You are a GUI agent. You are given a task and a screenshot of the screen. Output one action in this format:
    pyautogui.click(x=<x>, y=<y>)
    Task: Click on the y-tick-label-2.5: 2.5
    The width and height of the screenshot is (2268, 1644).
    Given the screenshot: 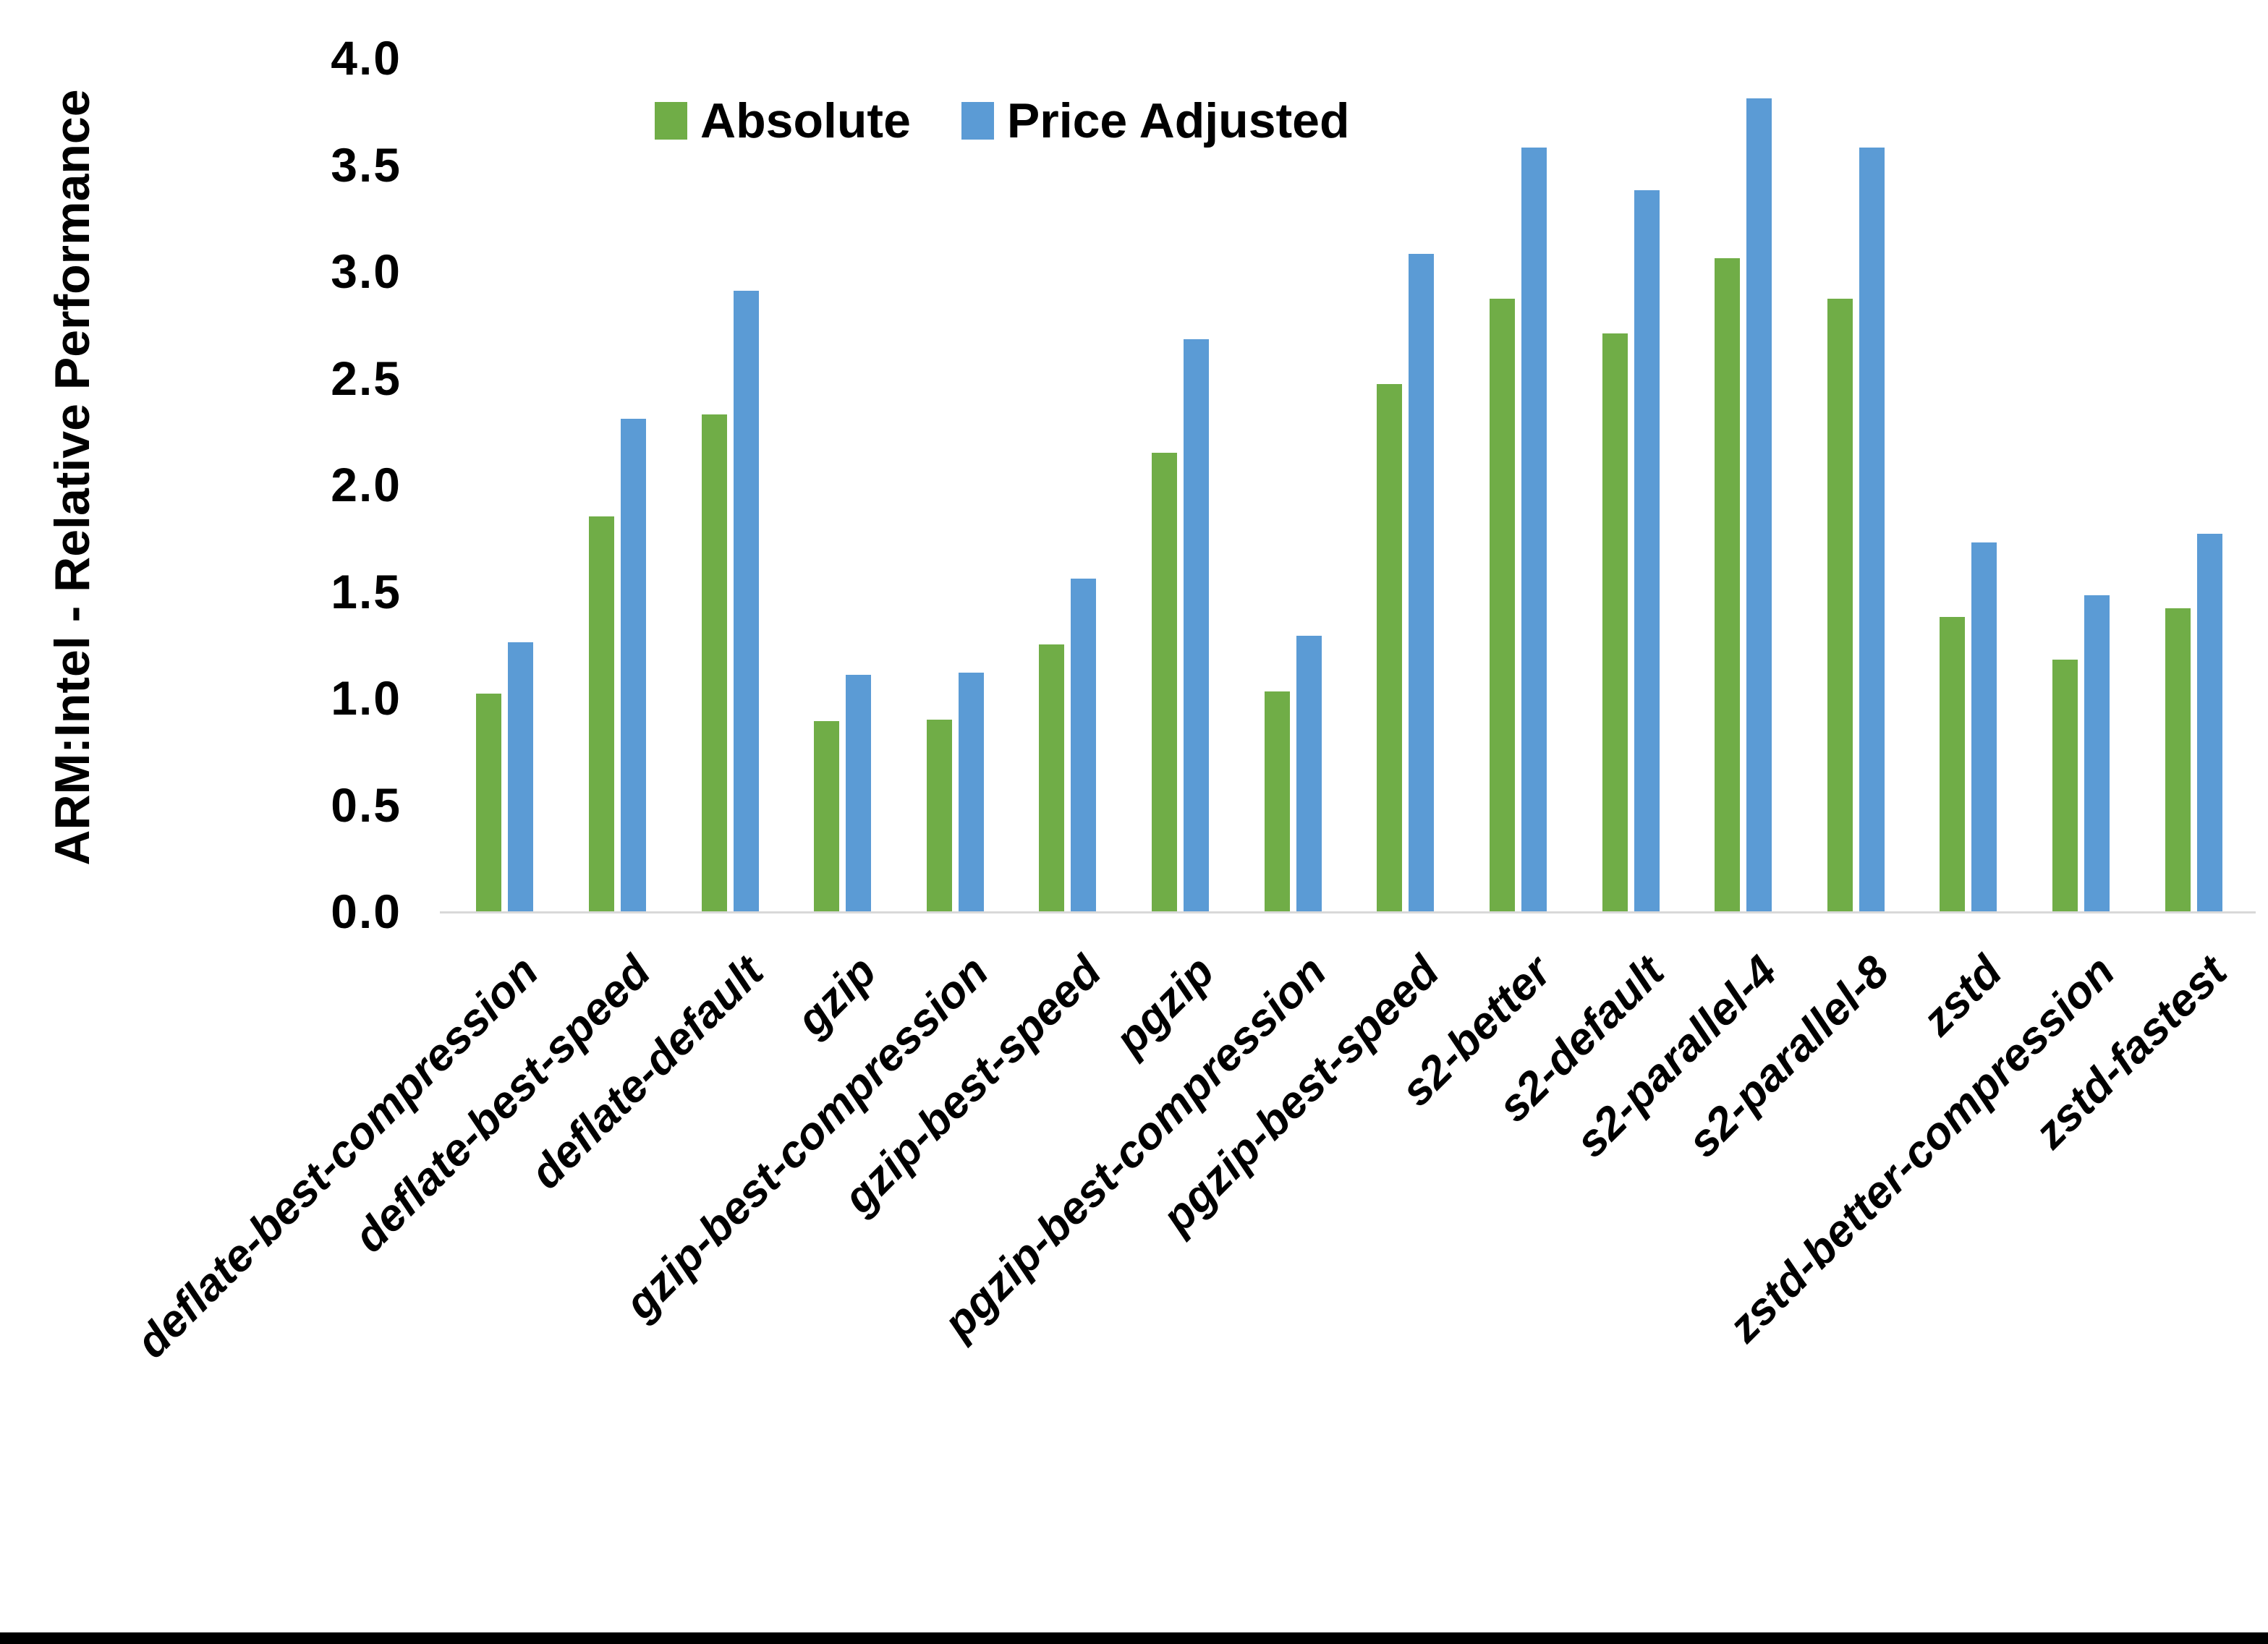 What is the action you would take?
    pyautogui.click(x=366, y=378)
    